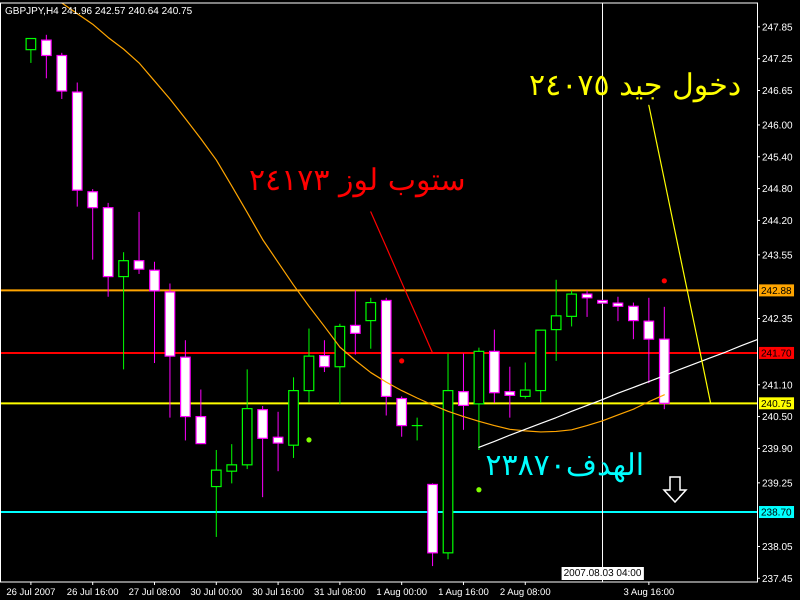 Image resolution: width=800 pixels, height=600 pixels. What do you see at coordinates (92, 592) in the screenshot?
I see `x-tick-label: 26 Jul 16:00` at bounding box center [92, 592].